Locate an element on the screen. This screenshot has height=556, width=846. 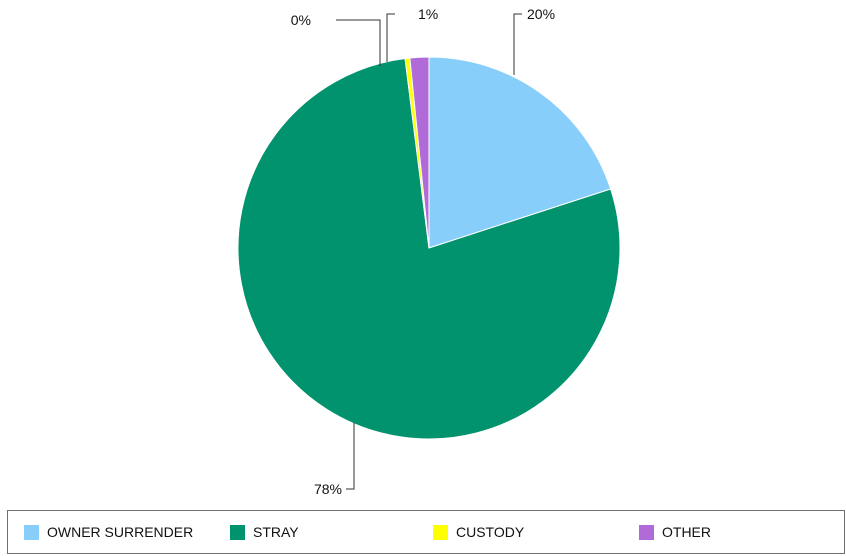
pie-slice-owner-surrender is located at coordinates (520, 152).